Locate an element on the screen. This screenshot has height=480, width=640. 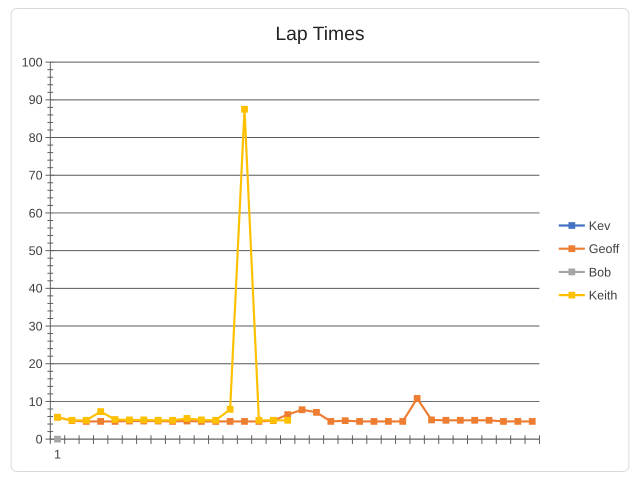
legend-label: Keith is located at coordinates (603, 295).